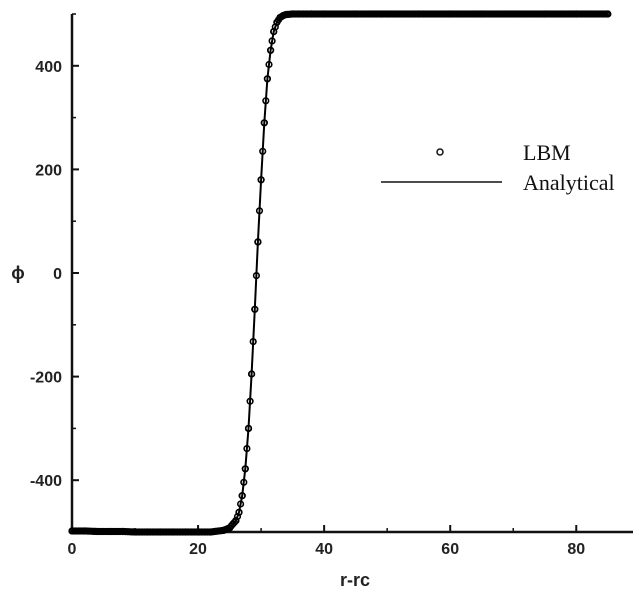  Describe the element at coordinates (46, 481) in the screenshot. I see `y-tick-label: -400` at that location.